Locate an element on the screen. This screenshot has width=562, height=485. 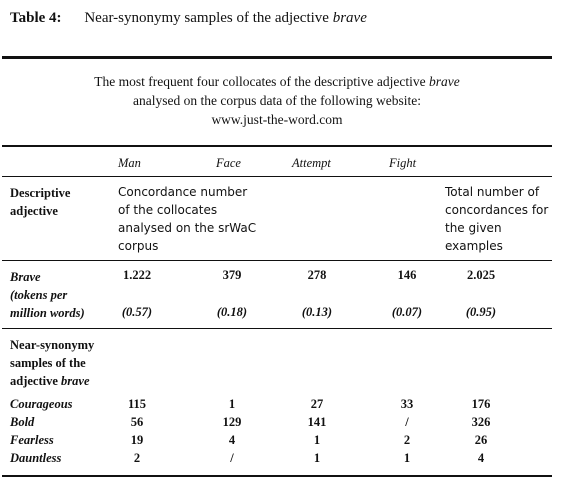
near-syn-line-3: adjective brave is located at coordinates (65, 381).